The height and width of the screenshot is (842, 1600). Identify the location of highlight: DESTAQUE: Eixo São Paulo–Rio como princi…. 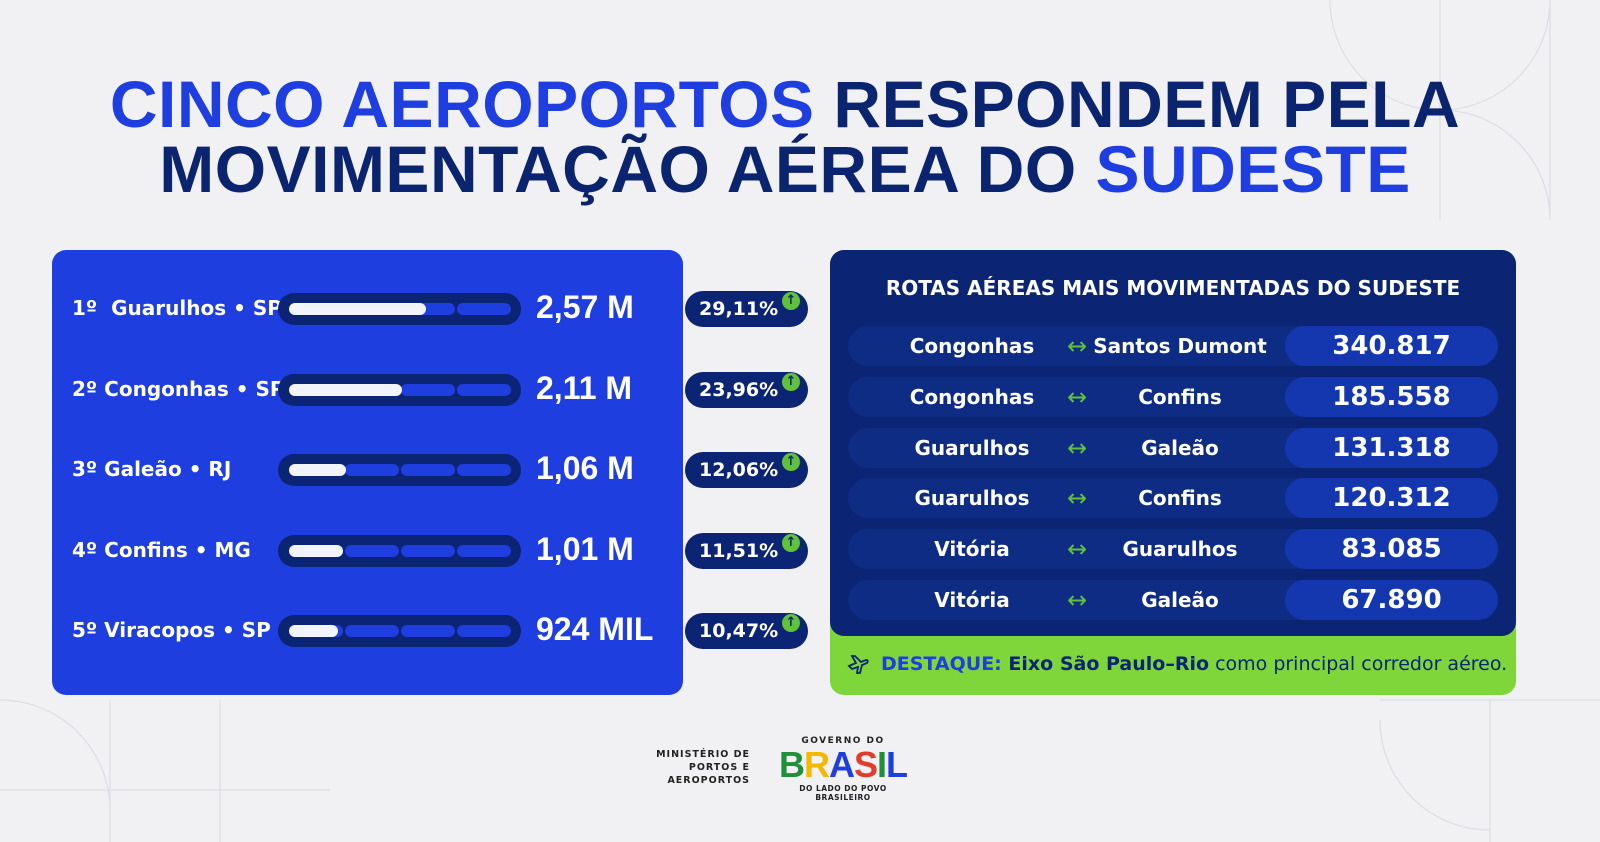
(1194, 664).